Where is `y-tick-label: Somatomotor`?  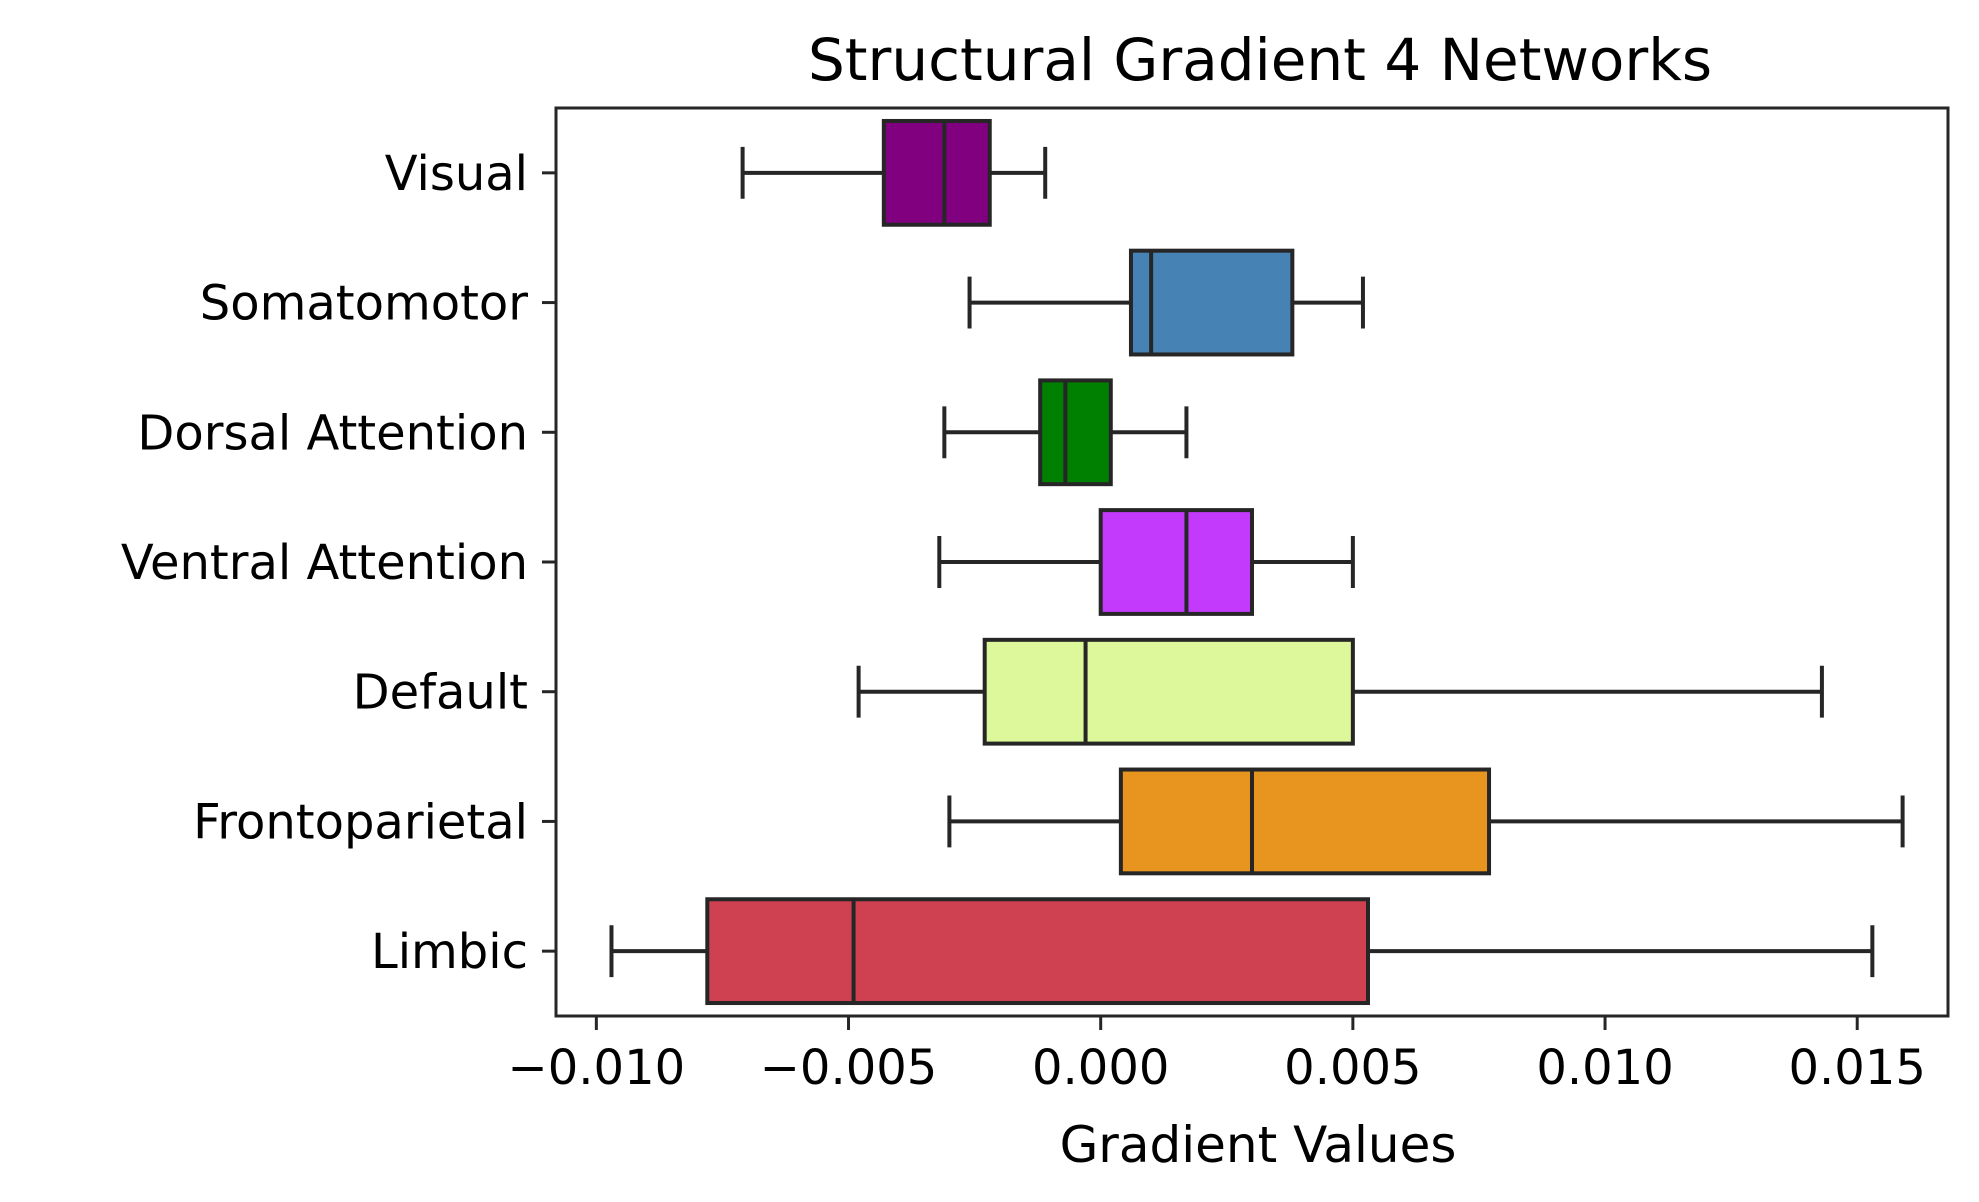
y-tick-label: Somatomotor is located at coordinates (364, 304).